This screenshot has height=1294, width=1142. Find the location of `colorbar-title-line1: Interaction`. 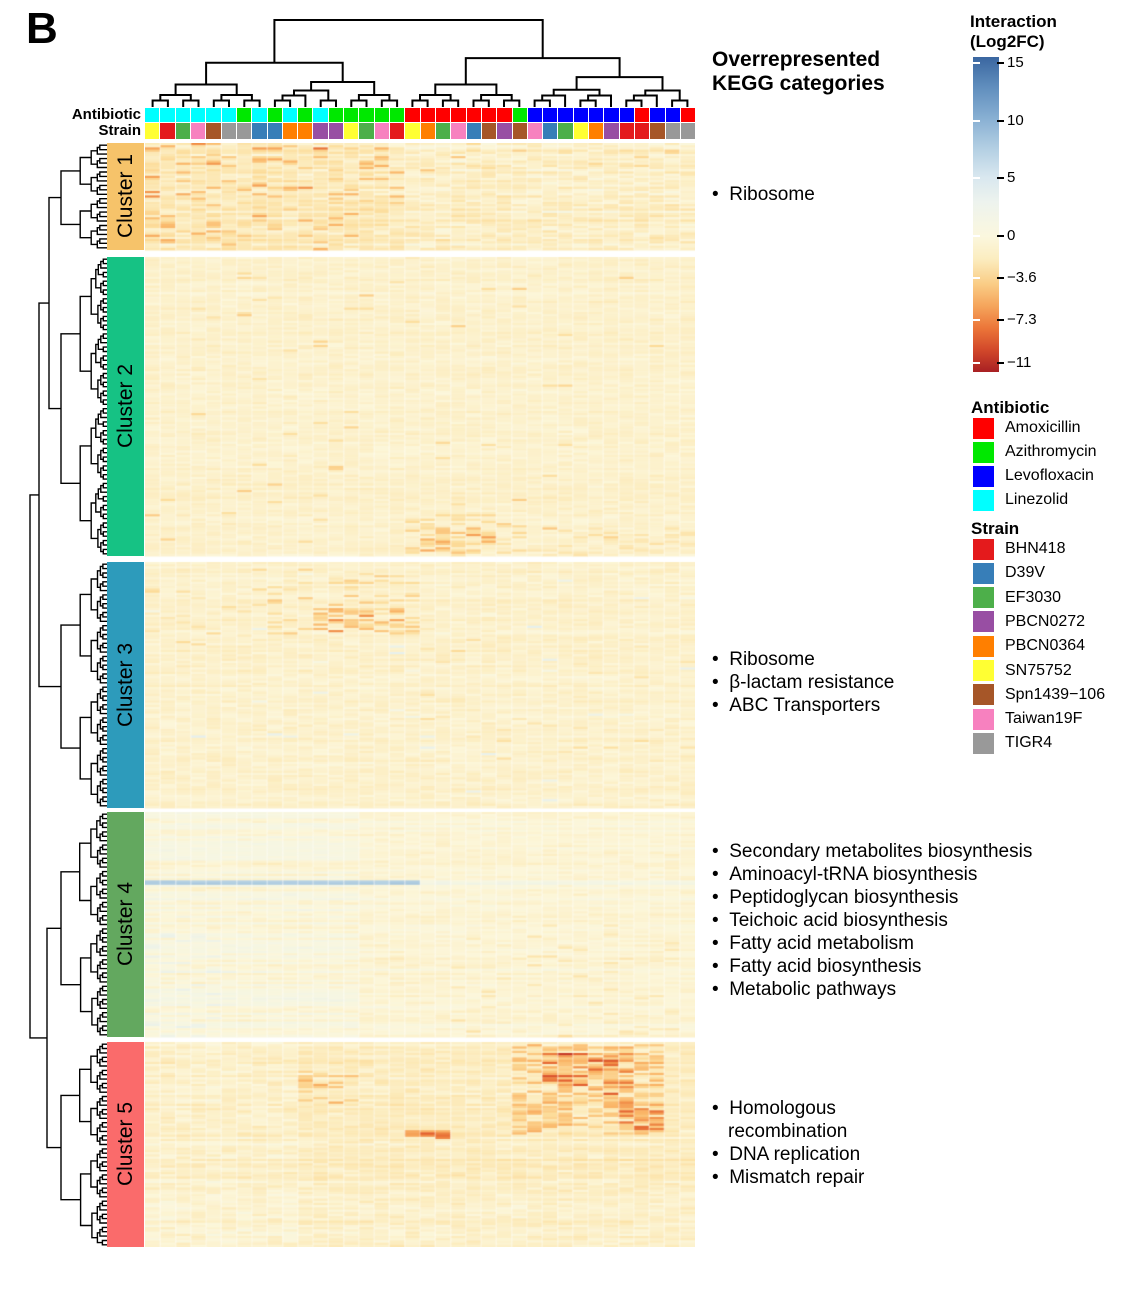

colorbar-title-line1: Interaction is located at coordinates (1013, 21).